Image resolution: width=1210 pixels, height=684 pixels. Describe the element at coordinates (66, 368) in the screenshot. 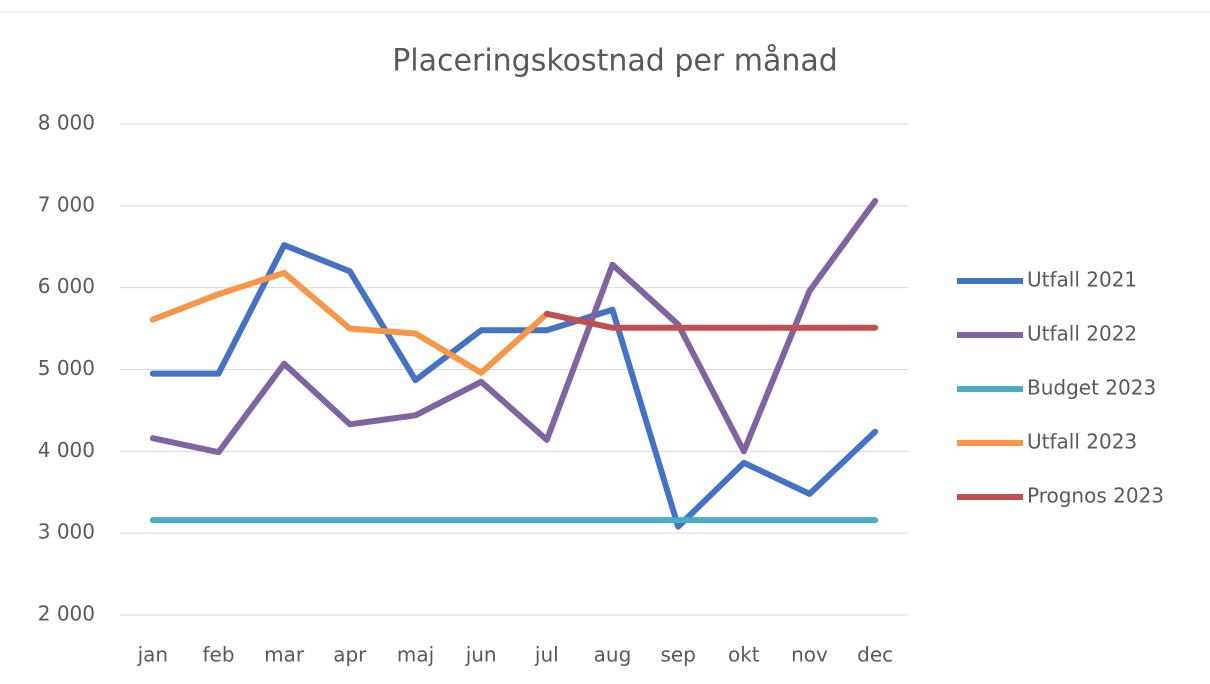

I see `y-tick-label: 5 000` at that location.